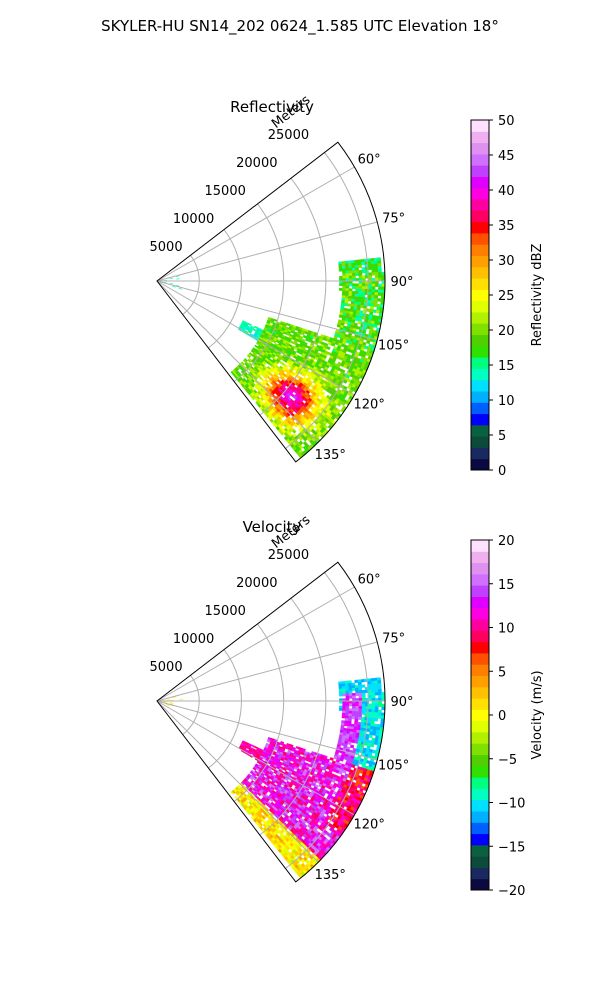  Describe the element at coordinates (537, 295) in the screenshot. I see `colorbar-label: Reflectivity dBZ` at that location.